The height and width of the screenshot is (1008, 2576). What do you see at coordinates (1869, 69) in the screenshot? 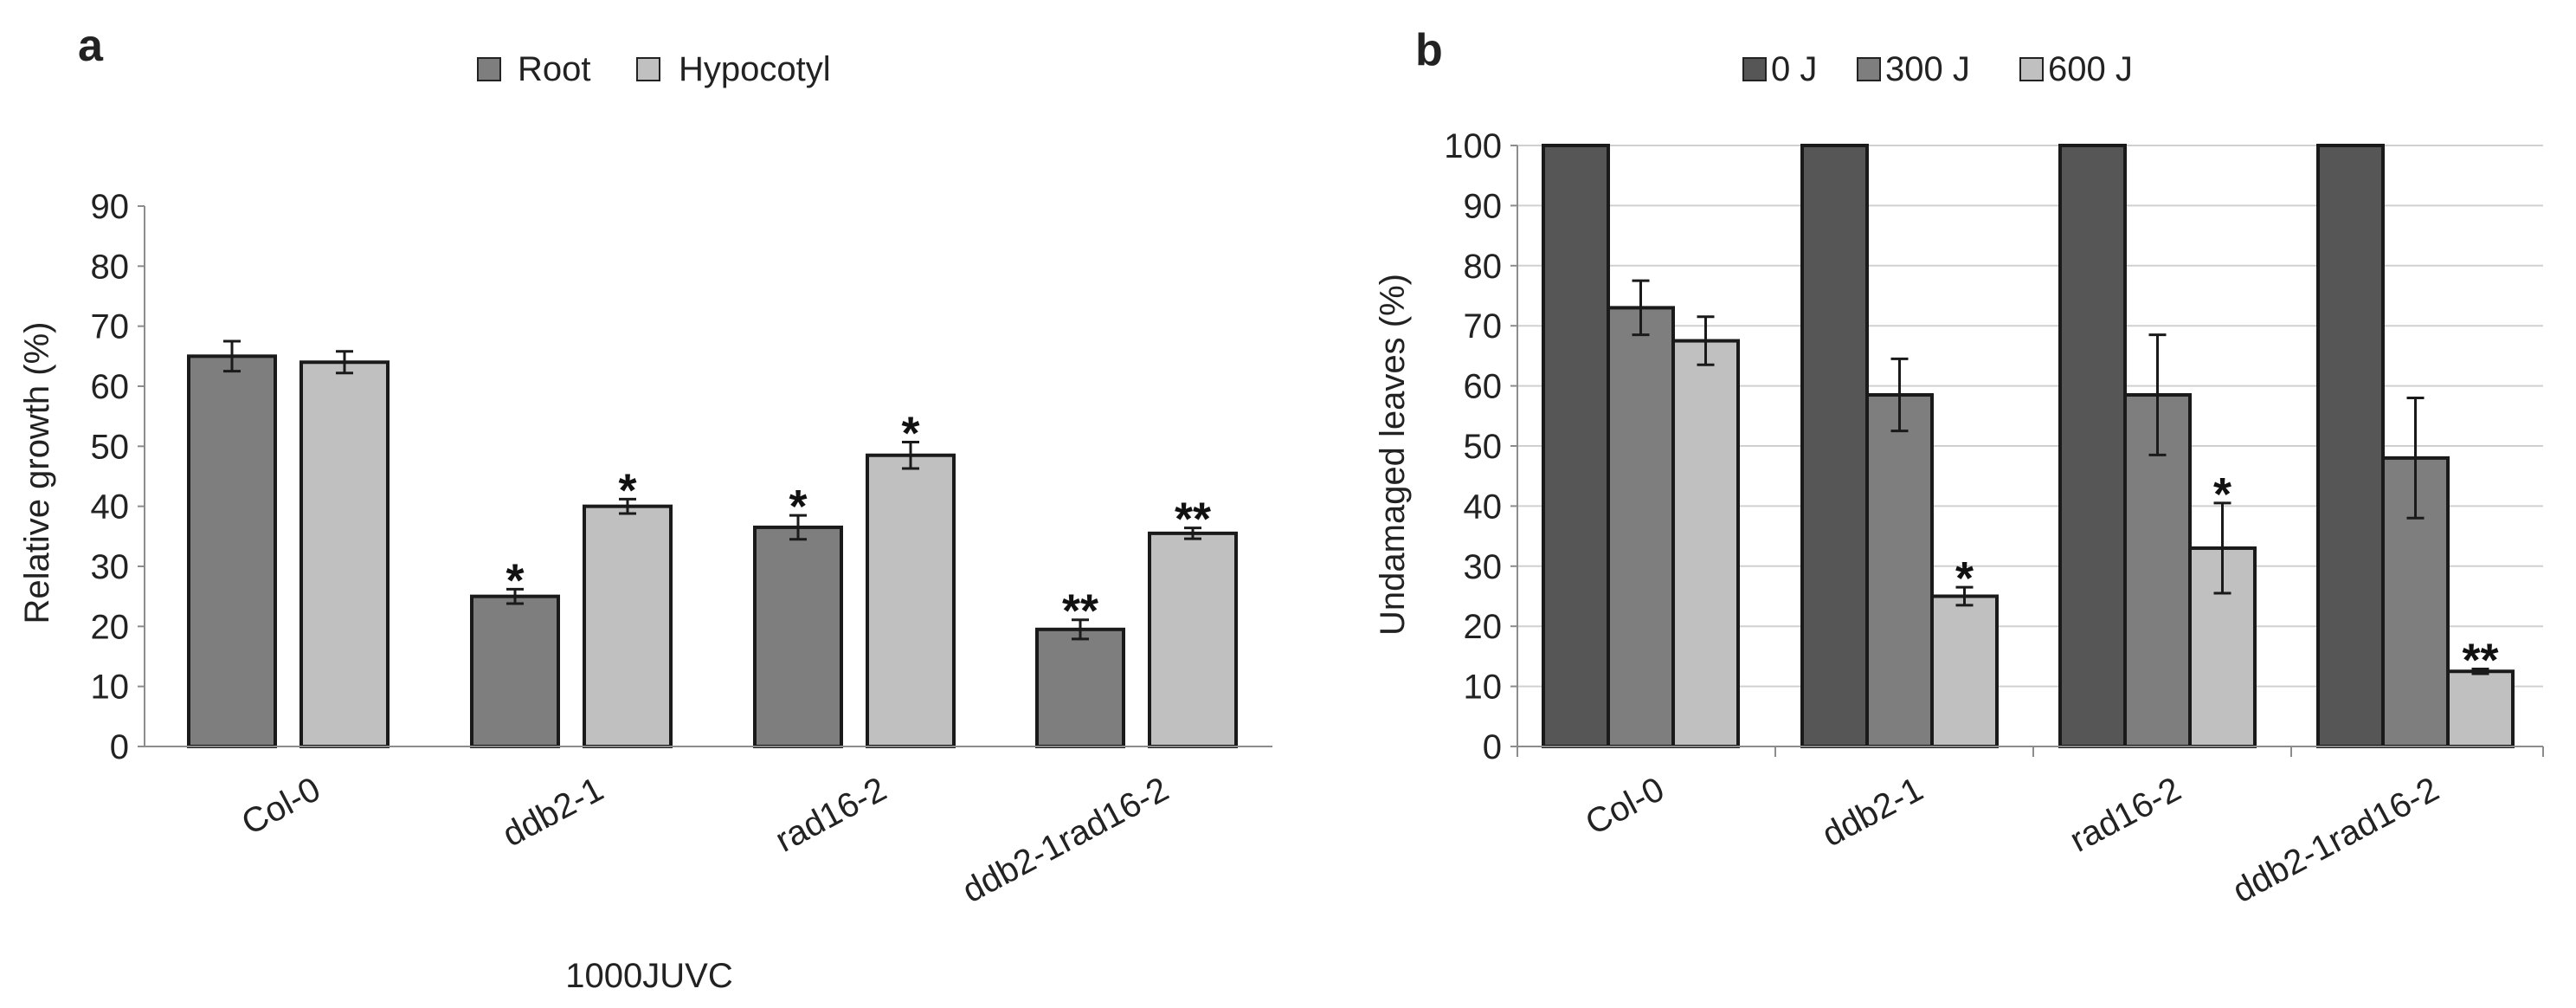
I see `legend-swatch-300j` at bounding box center [1869, 69].